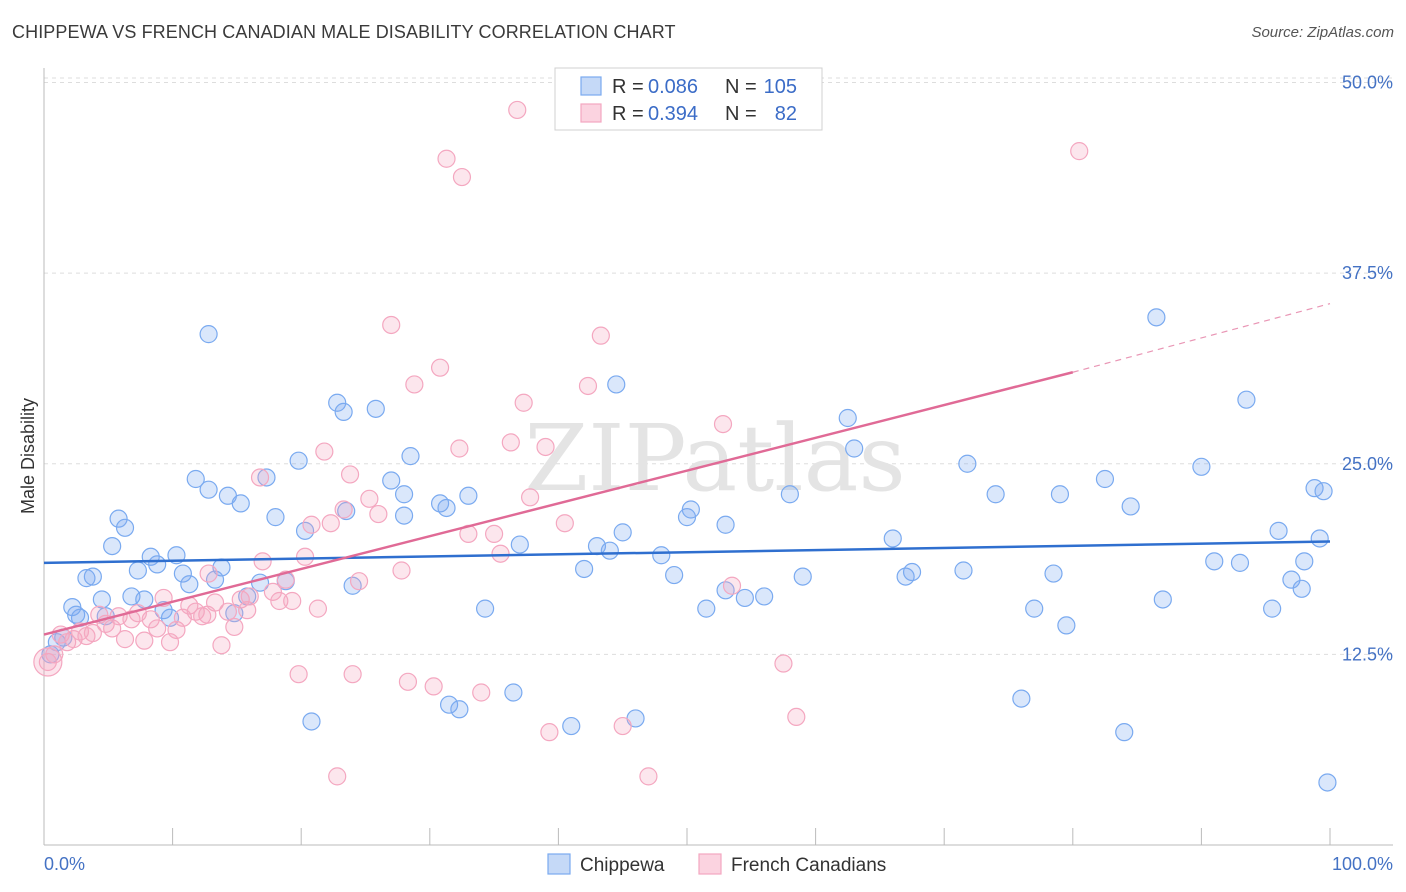 The width and height of the screenshot is (1406, 892). Describe the element at coordinates (687, 836) in the screenshot. I see `x-ticks` at that location.